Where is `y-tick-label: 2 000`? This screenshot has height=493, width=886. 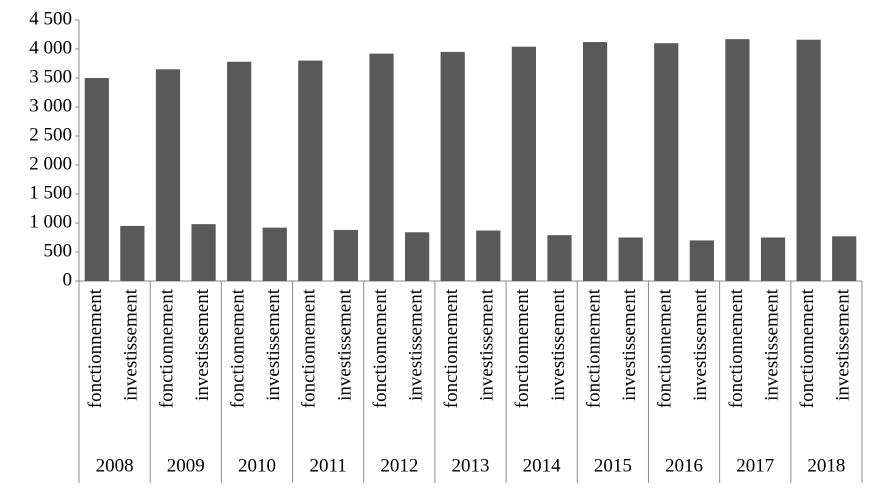 y-tick-label: 2 000 is located at coordinates (50, 163).